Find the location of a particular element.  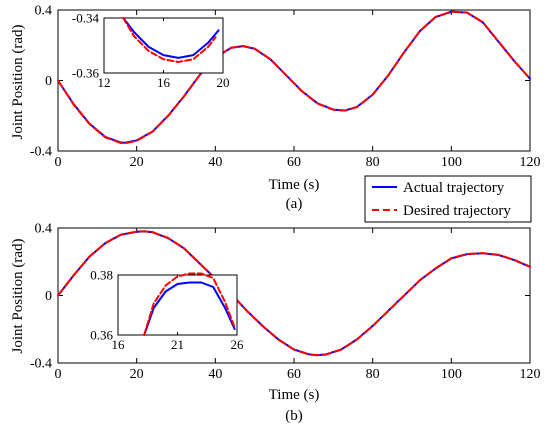

panel-a-inset-y-ticks: -0.36 -0.34 is located at coordinates (147, 45).